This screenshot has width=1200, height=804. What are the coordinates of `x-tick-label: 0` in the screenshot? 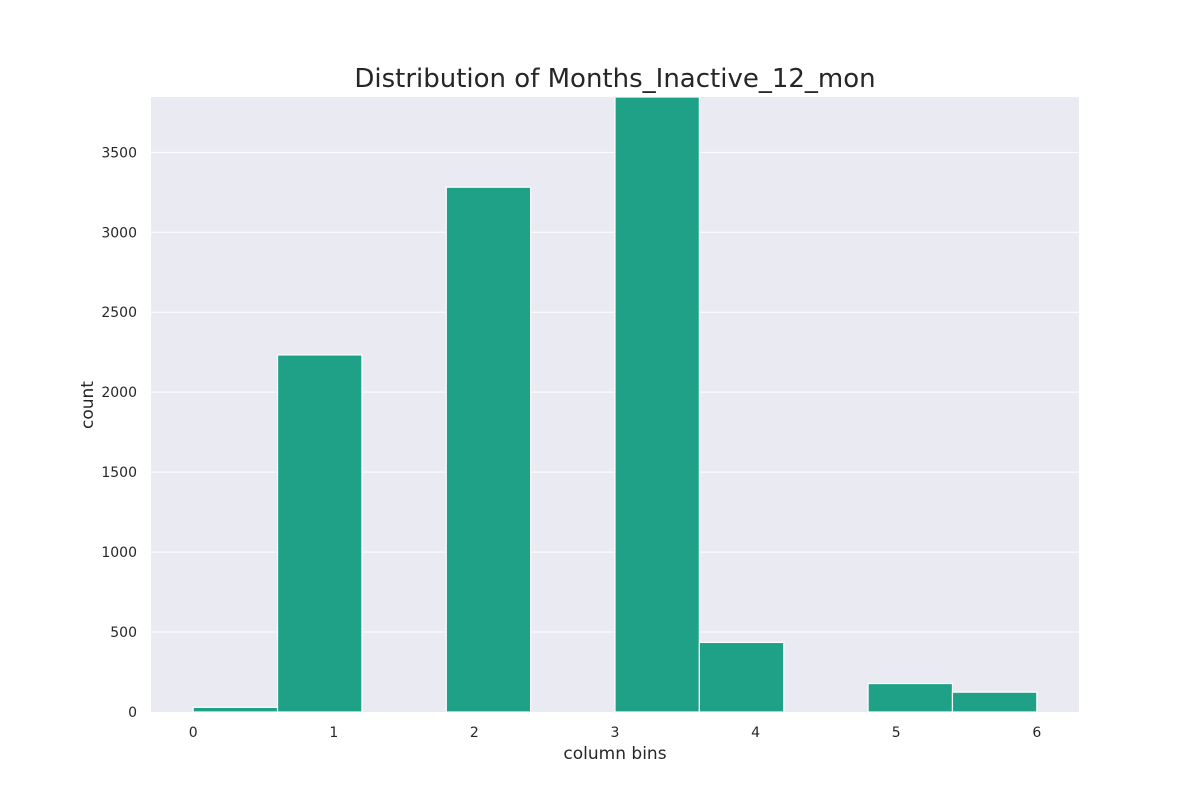 It's located at (193, 733).